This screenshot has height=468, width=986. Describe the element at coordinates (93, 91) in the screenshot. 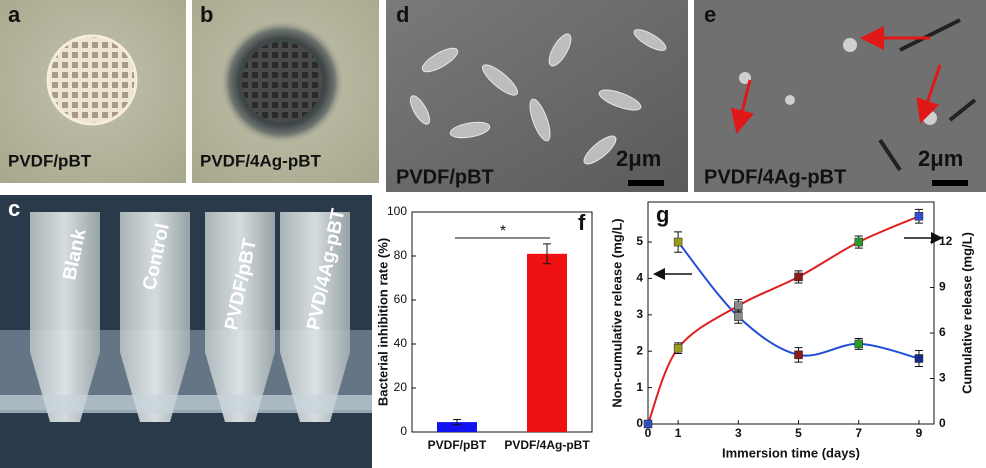

I see `photo-a: a PVDF/pBT` at that location.